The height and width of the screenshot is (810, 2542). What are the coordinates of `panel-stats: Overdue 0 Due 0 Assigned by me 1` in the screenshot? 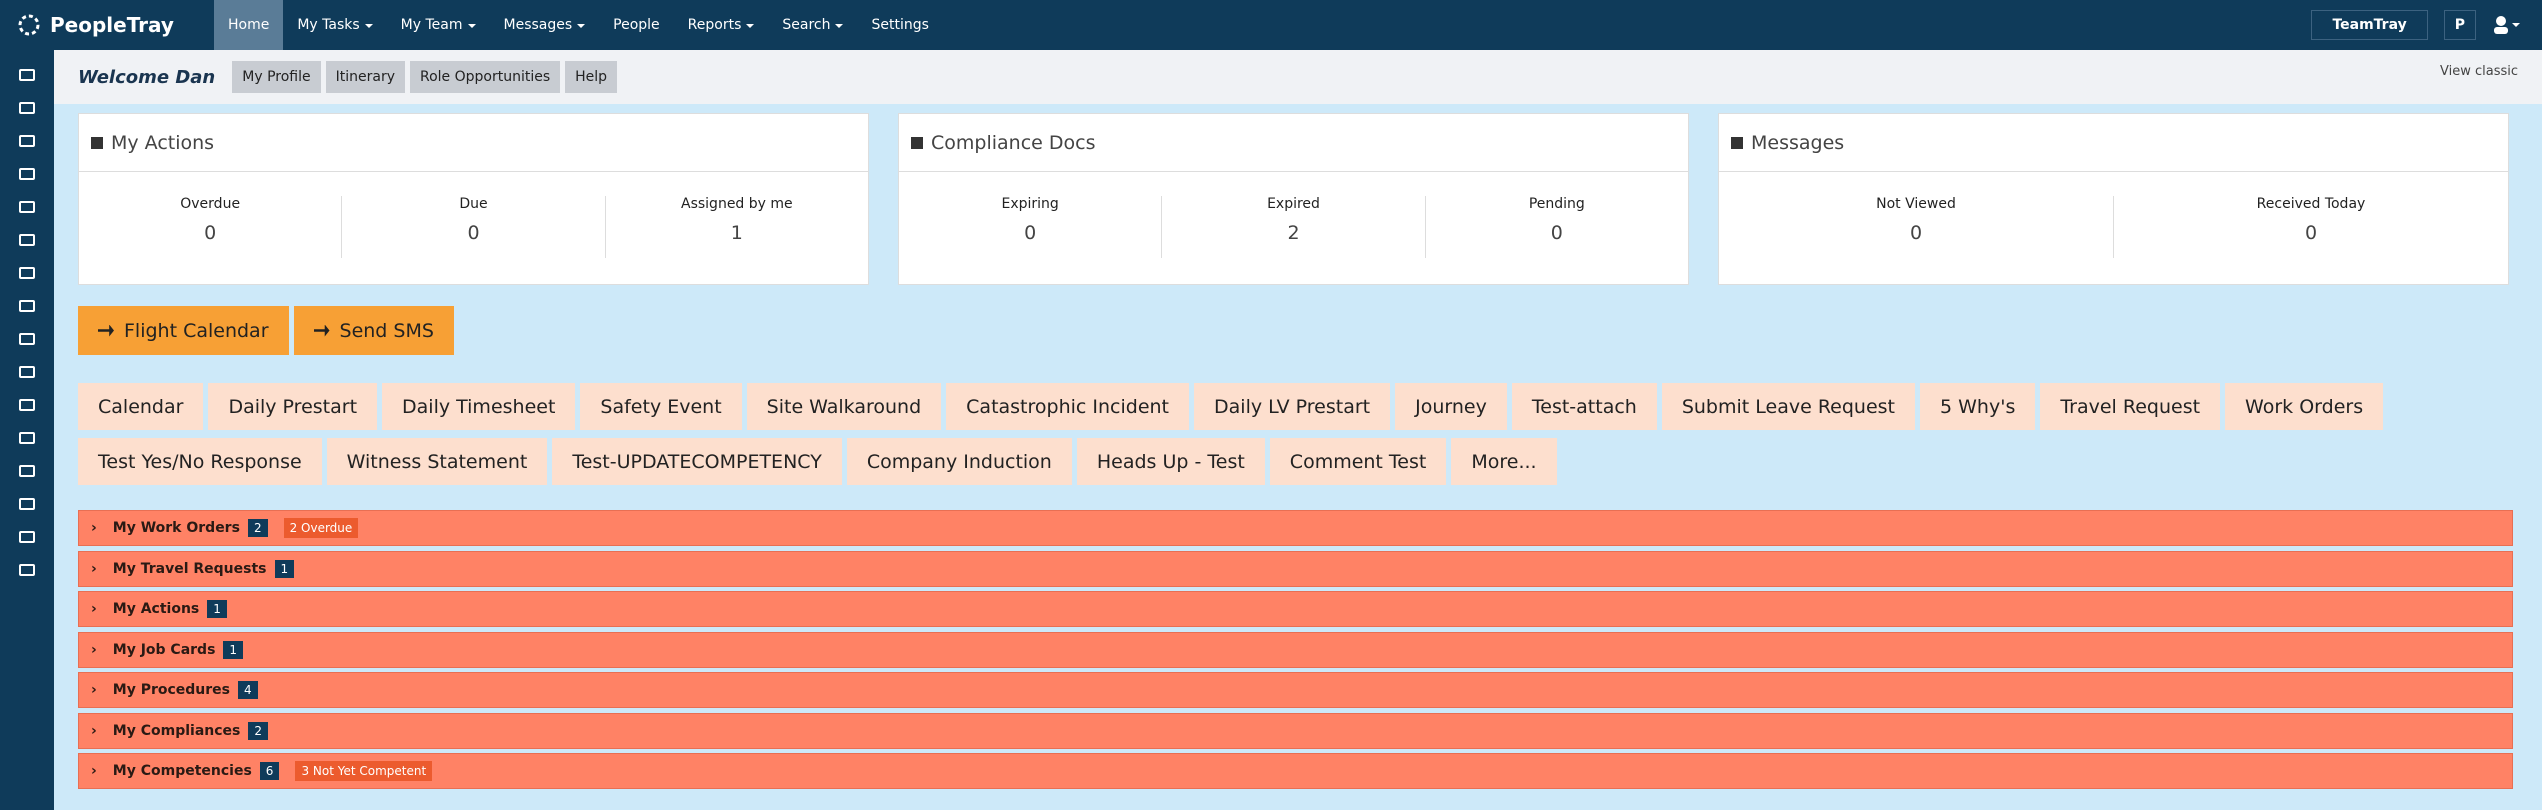 It's located at (473, 215).